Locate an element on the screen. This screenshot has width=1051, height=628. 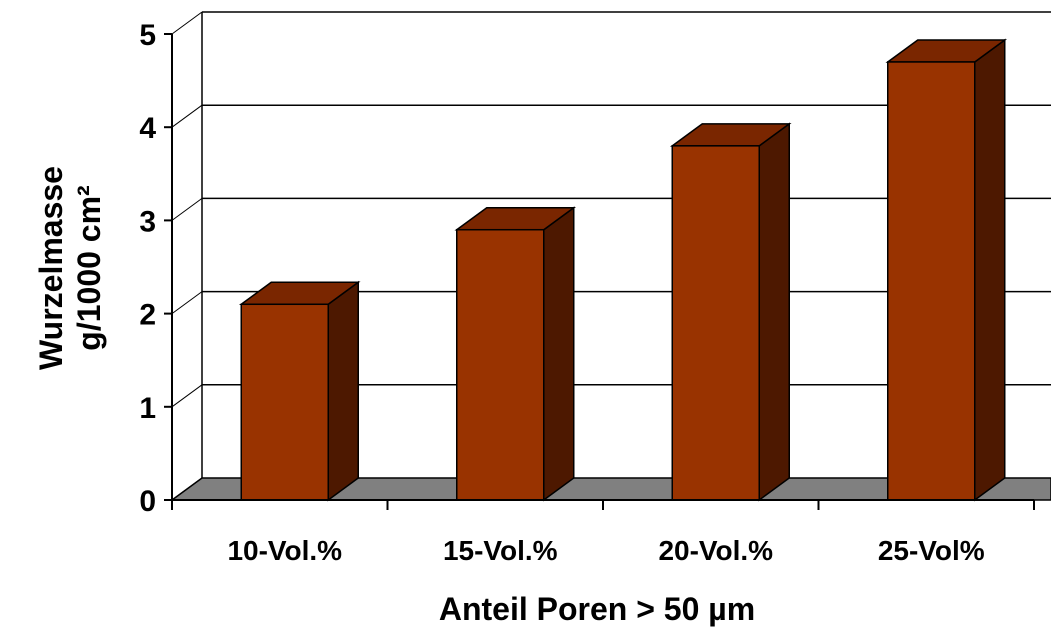
y-tick-label: 0 is located at coordinates (147, 501).